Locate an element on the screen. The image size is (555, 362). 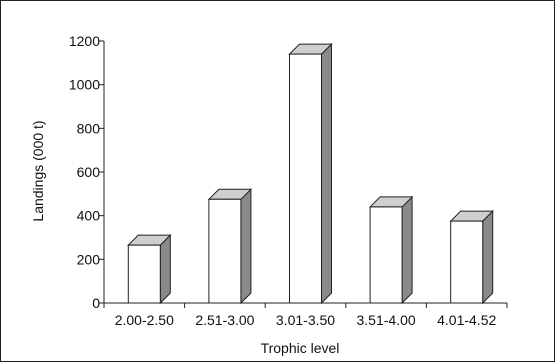
x-tick-label: 2.51-3.00 is located at coordinates (224, 320).